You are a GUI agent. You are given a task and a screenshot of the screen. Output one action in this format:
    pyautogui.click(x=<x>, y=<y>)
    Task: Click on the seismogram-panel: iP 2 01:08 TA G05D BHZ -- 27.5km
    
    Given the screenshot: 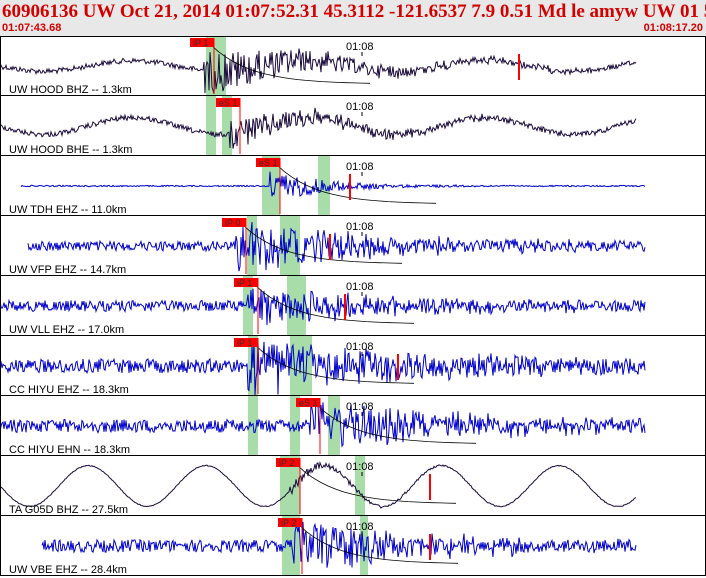 What is the action you would take?
    pyautogui.click(x=353, y=486)
    